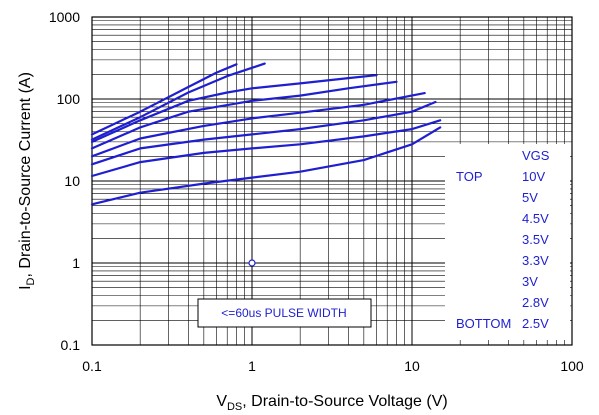 This screenshot has height=415, width=599. Describe the element at coordinates (507, 242) in the screenshot. I see `legend-background` at that location.